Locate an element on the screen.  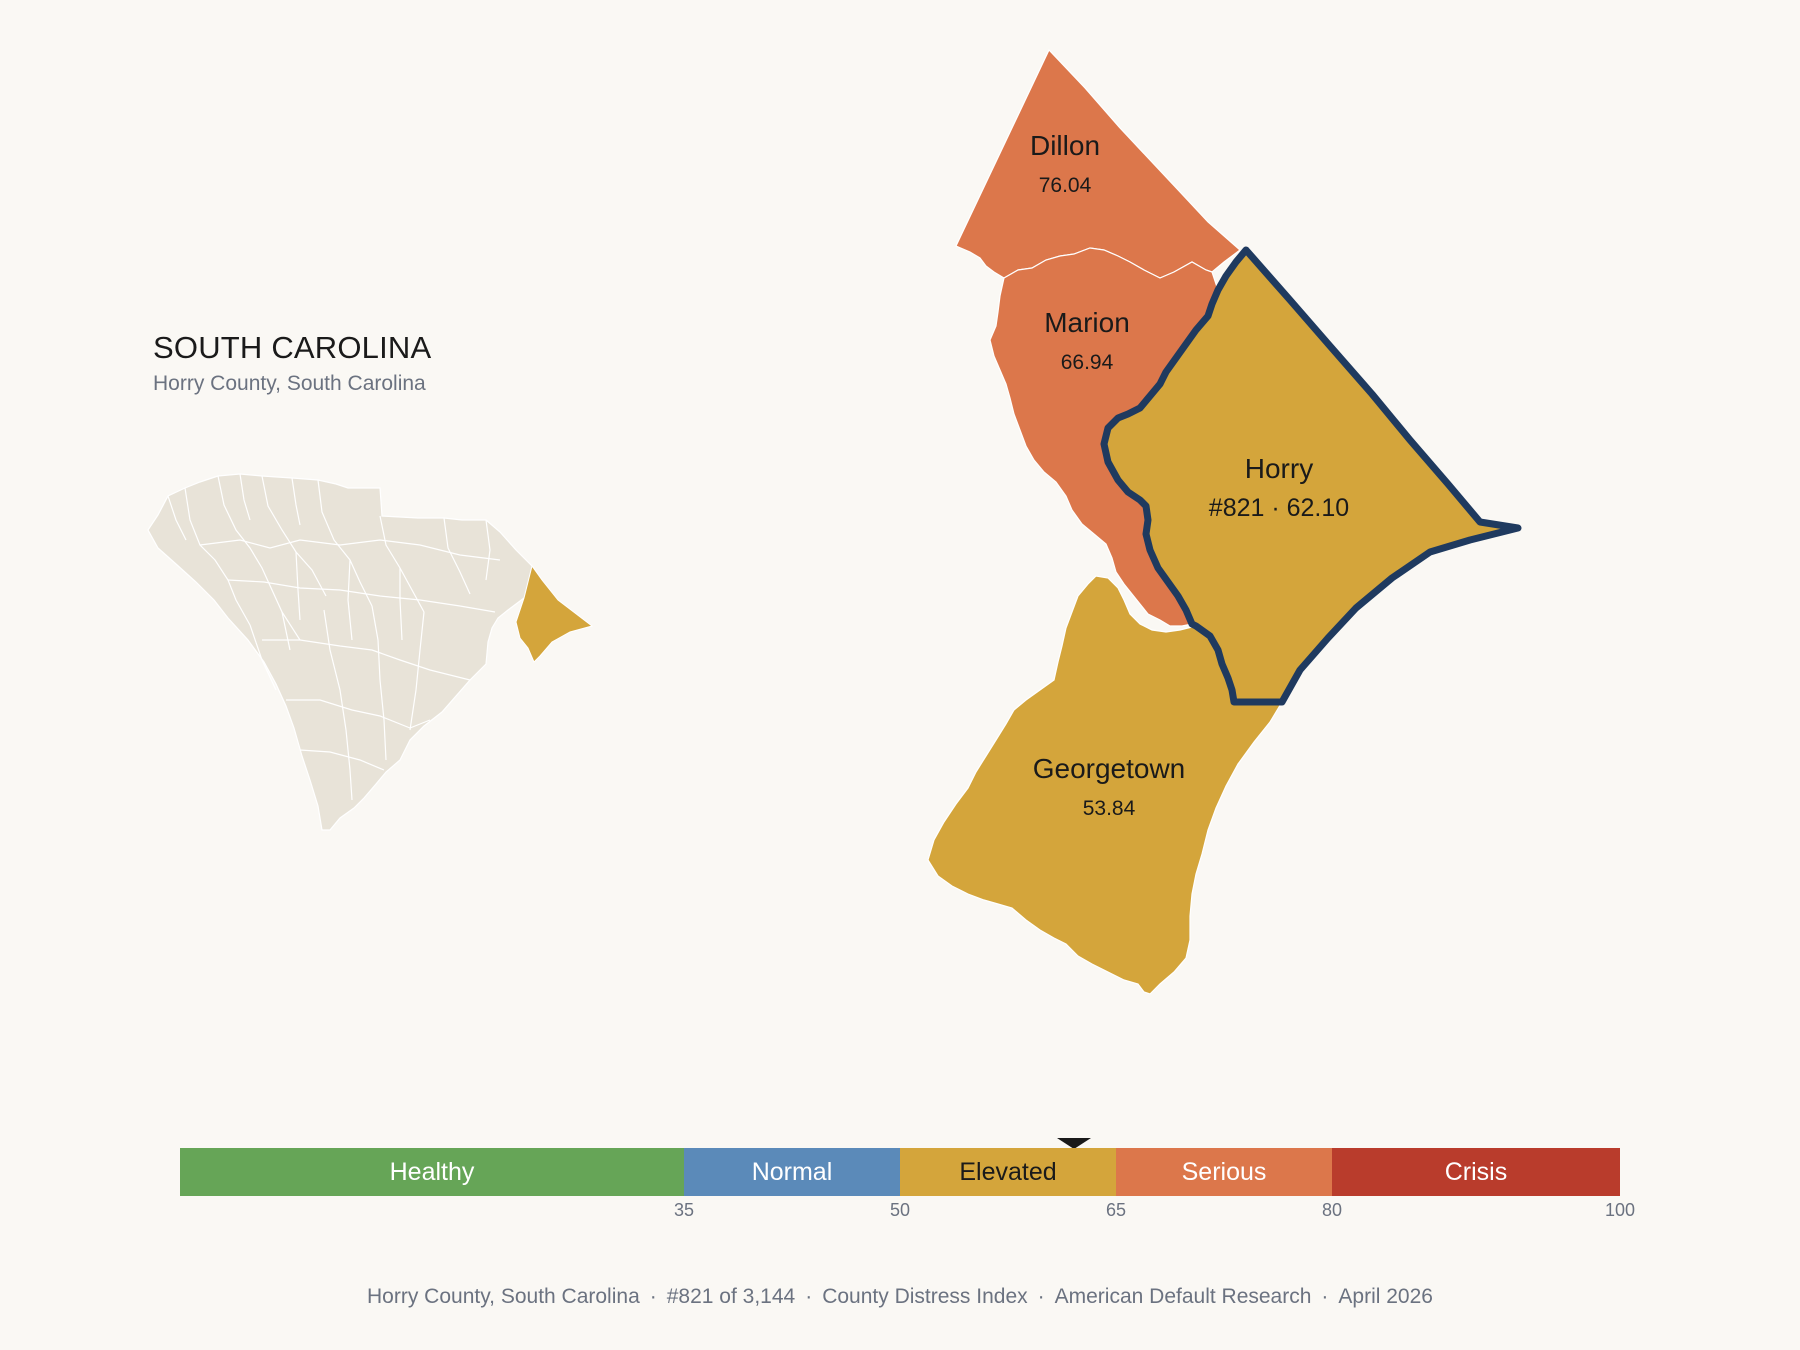
footer-item: April 2026 is located at coordinates (1385, 1296).